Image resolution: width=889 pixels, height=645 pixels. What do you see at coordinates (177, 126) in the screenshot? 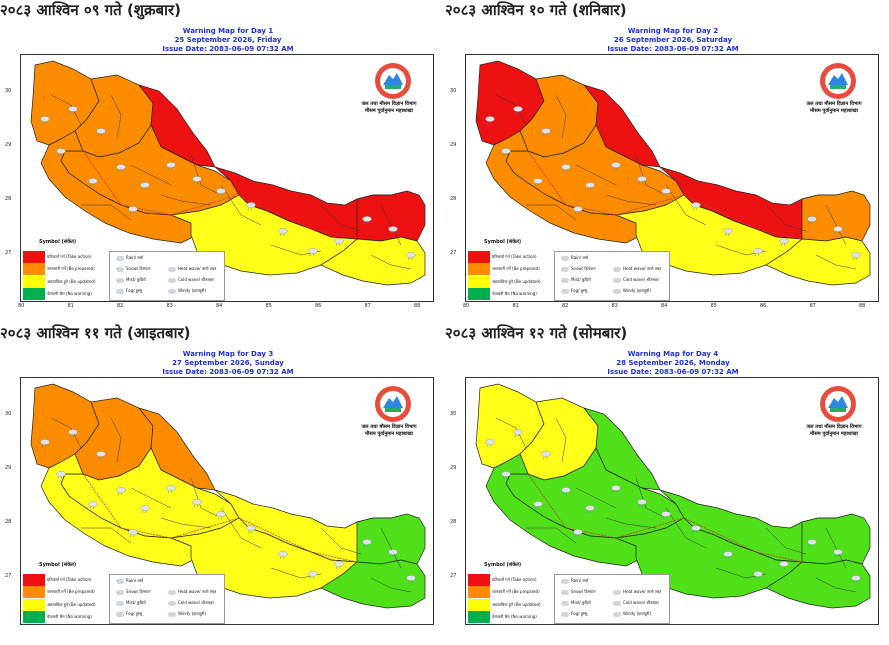
I see `warning-zone-karnali_north` at bounding box center [177, 126].